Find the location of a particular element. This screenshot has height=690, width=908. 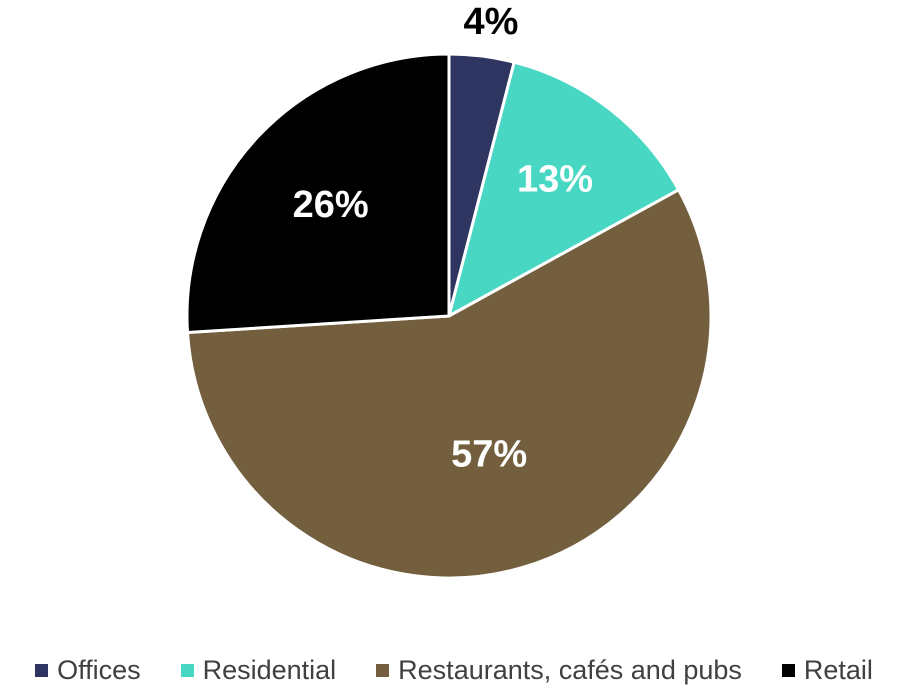

pie-slice-retail is located at coordinates (318, 193).